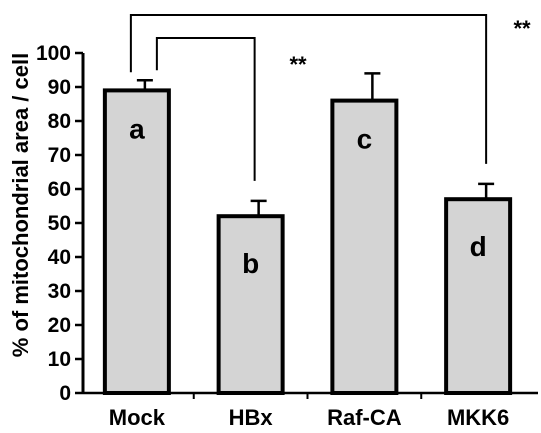 The width and height of the screenshot is (541, 433). What do you see at coordinates (59, 189) in the screenshot?
I see `y-tick-label: 60` at bounding box center [59, 189].